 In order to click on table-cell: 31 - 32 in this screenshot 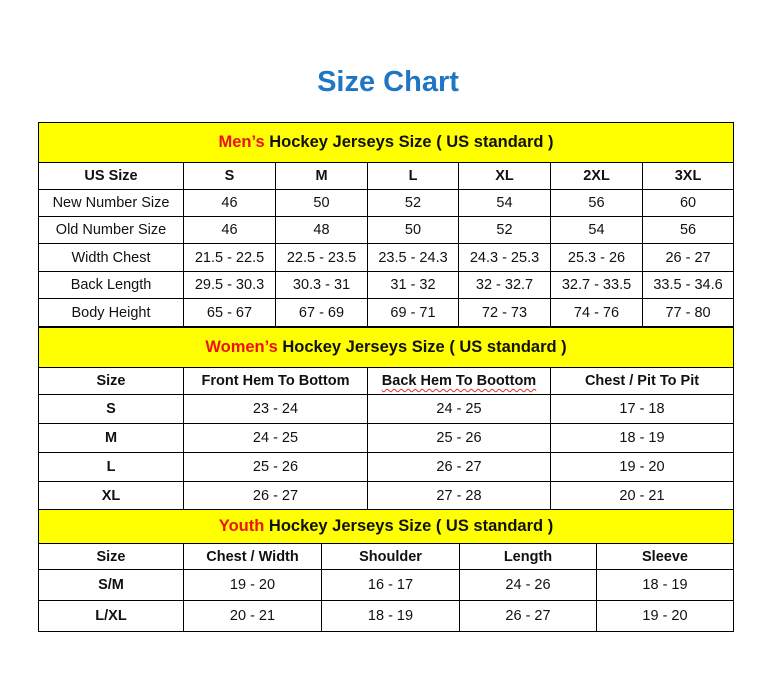, I will do `click(413, 285)`.